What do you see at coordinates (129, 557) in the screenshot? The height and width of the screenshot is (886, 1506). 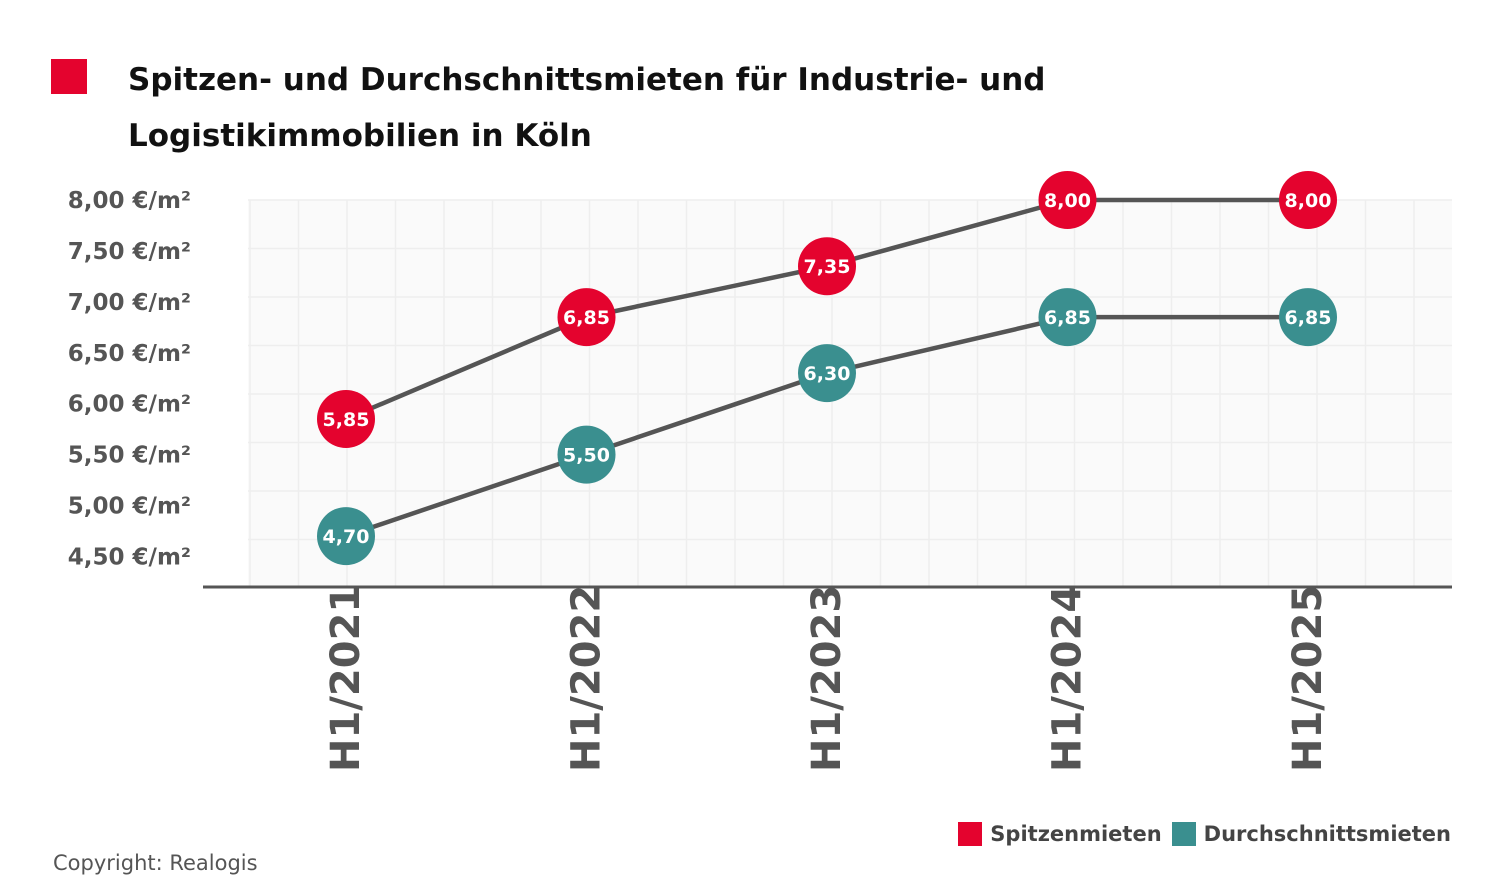 I see `y-tick-label: 4,50 €/m²` at bounding box center [129, 557].